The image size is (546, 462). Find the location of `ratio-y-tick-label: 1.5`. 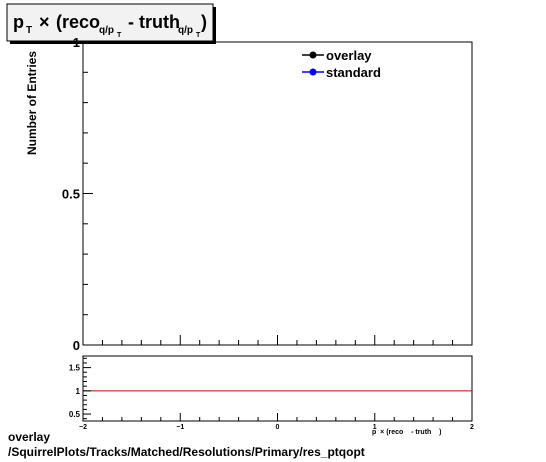

ratio-y-tick-label: 1.5 is located at coordinates (75, 368).